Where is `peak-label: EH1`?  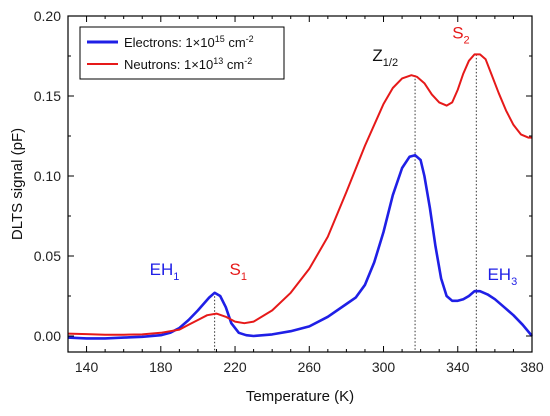
peak-label: EH1 is located at coordinates (165, 271).